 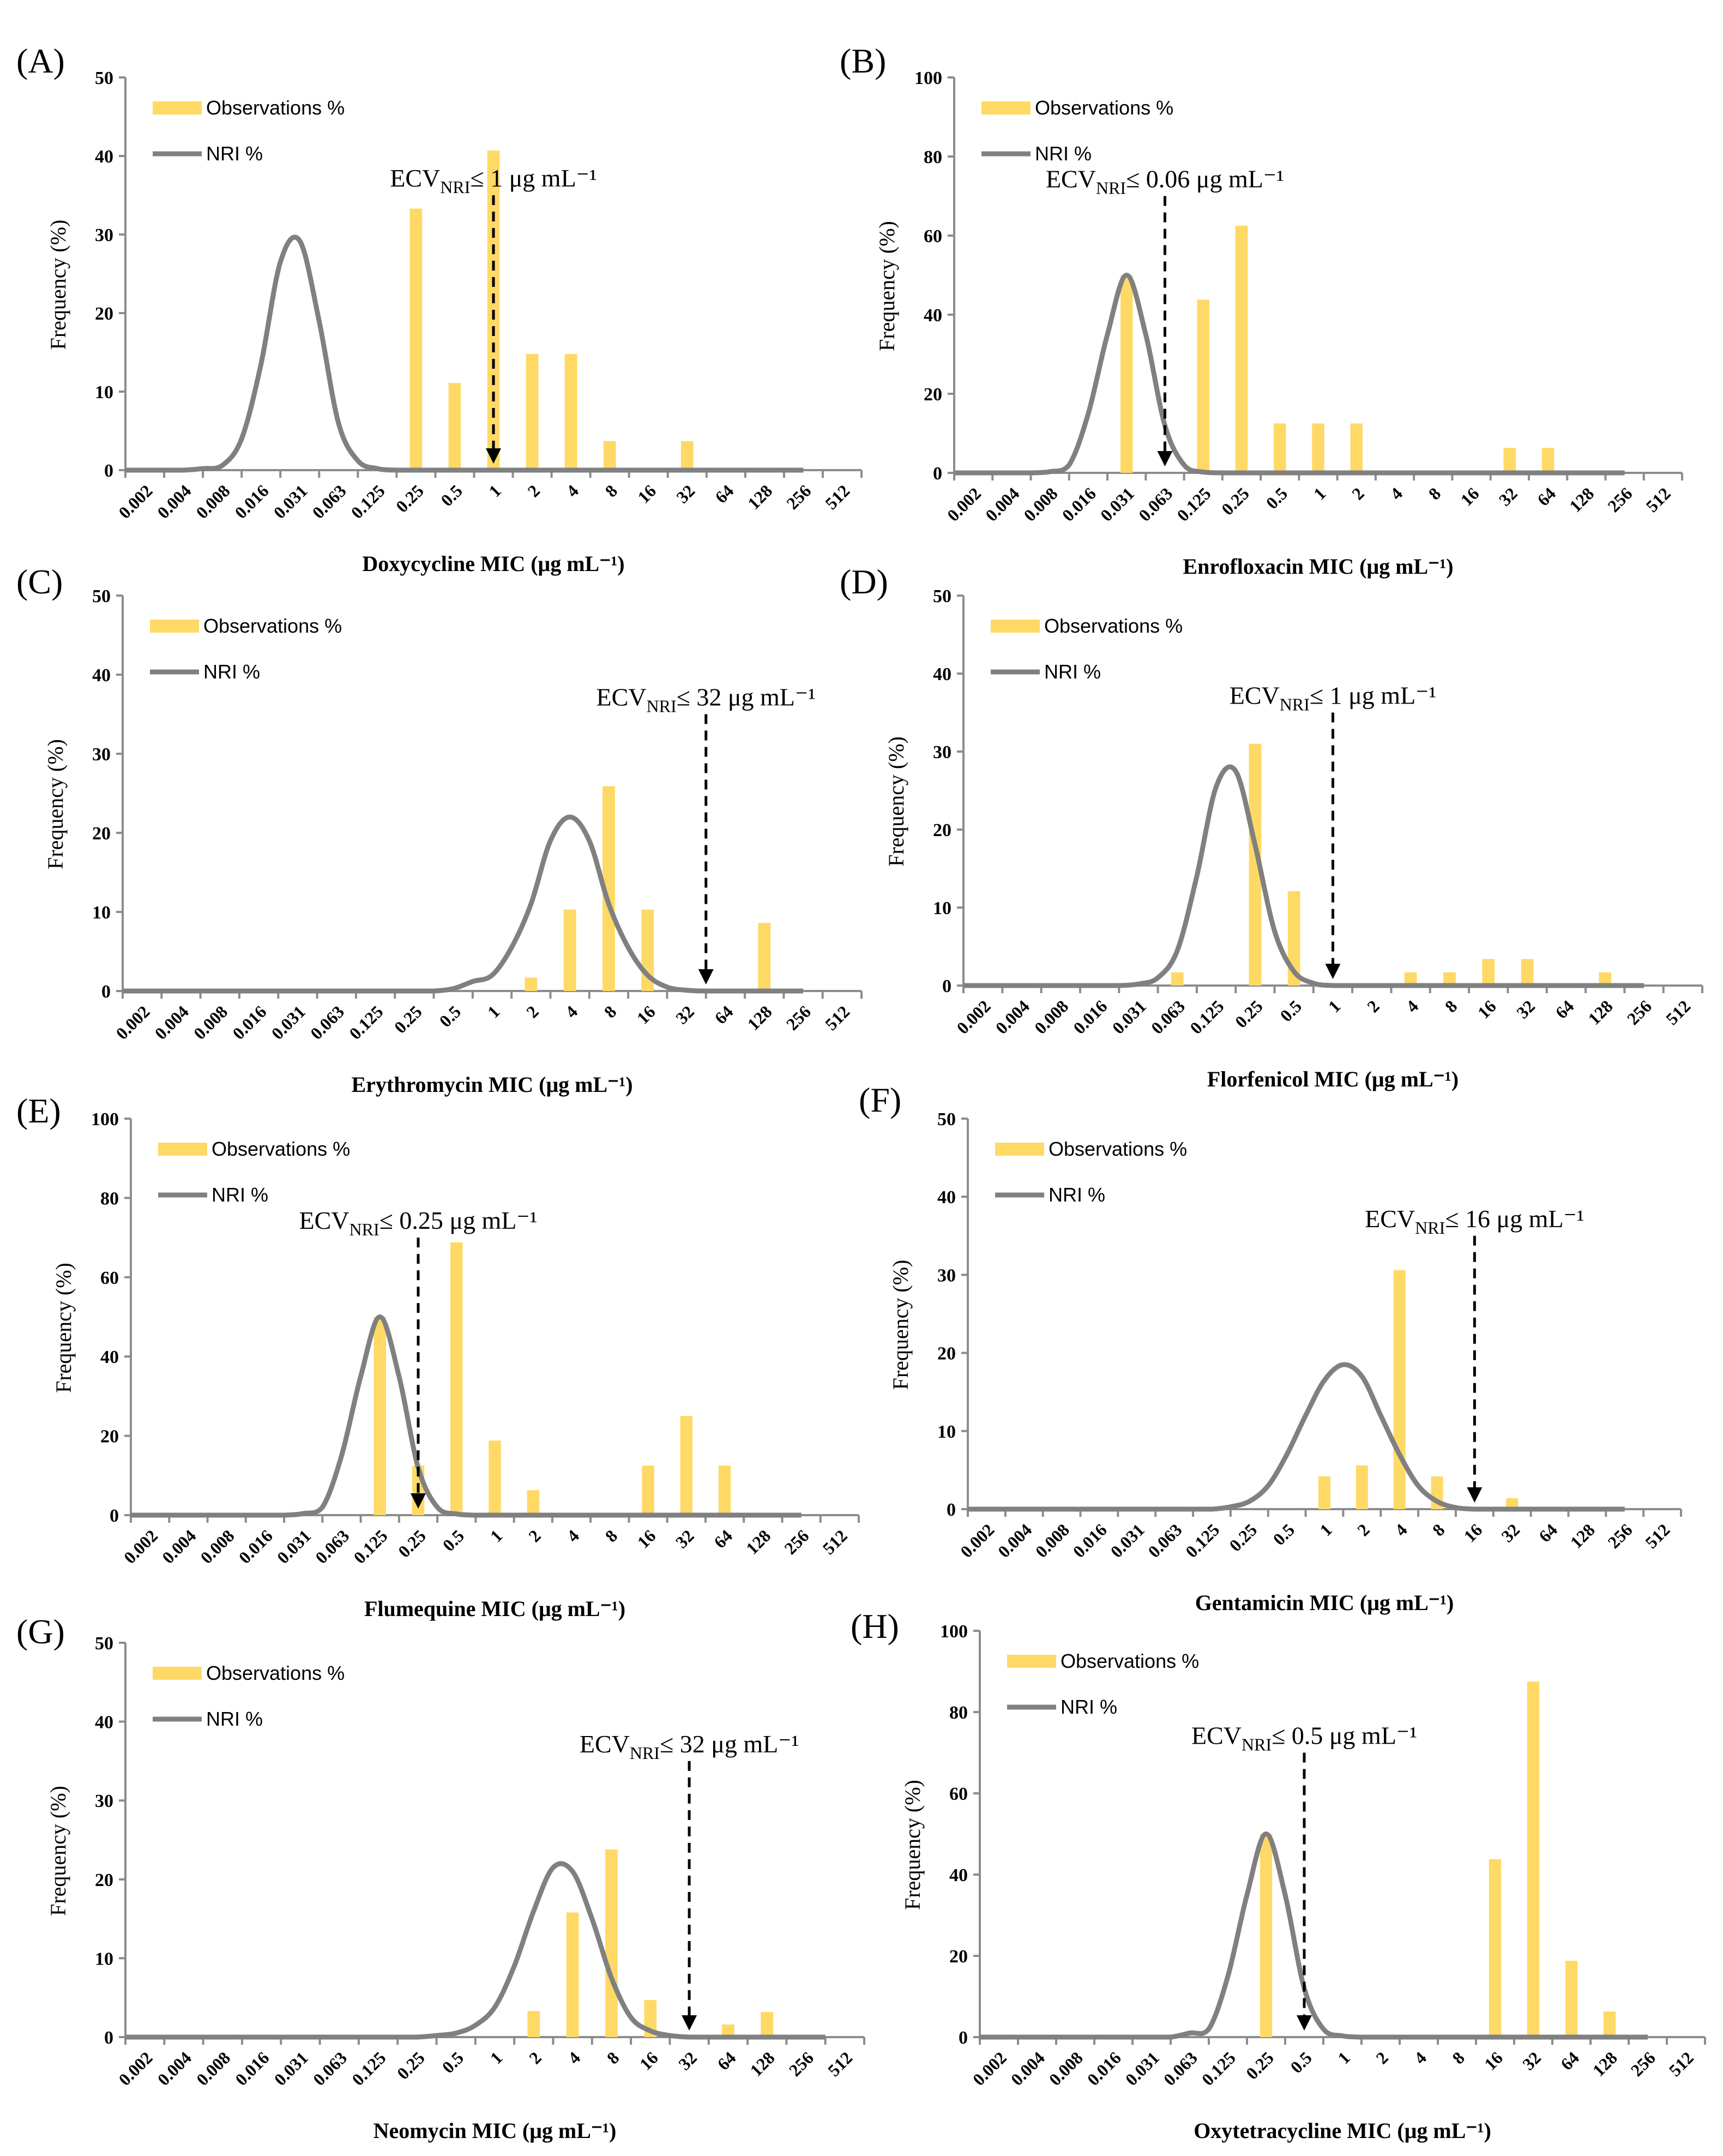 What do you see at coordinates (418, 1222) in the screenshot?
I see `ecv-annotation: ECVNRI≤ 0.25 μg mL⁻¹` at bounding box center [418, 1222].